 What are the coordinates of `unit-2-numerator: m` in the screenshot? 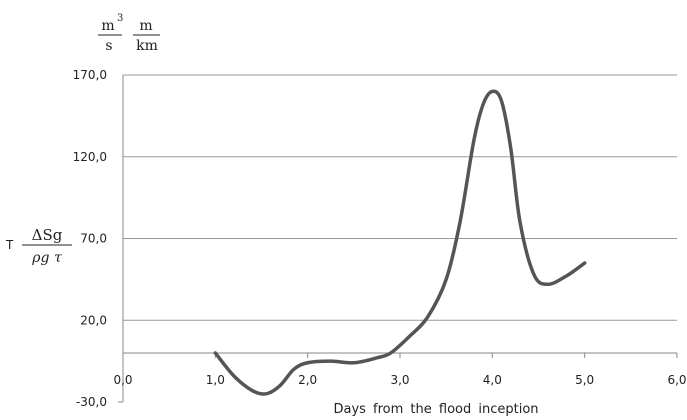 It's located at (145, 26).